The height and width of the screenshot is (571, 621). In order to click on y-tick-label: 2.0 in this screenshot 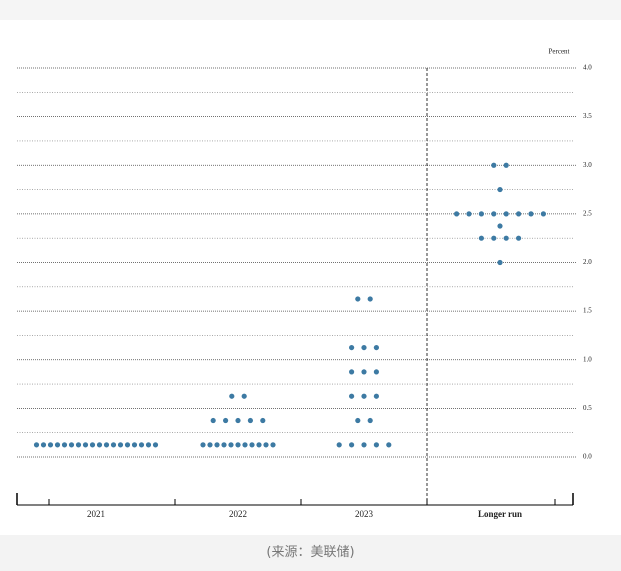, I will do `click(587, 262)`.